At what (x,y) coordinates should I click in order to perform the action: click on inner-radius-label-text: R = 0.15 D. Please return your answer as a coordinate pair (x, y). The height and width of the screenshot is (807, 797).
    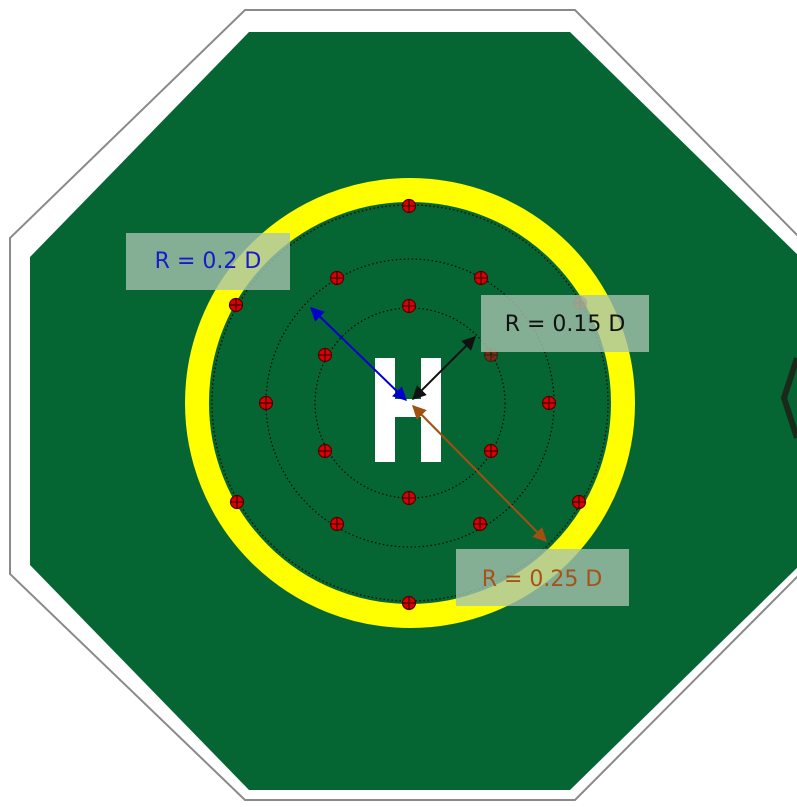
    Looking at the image, I should click on (565, 324).